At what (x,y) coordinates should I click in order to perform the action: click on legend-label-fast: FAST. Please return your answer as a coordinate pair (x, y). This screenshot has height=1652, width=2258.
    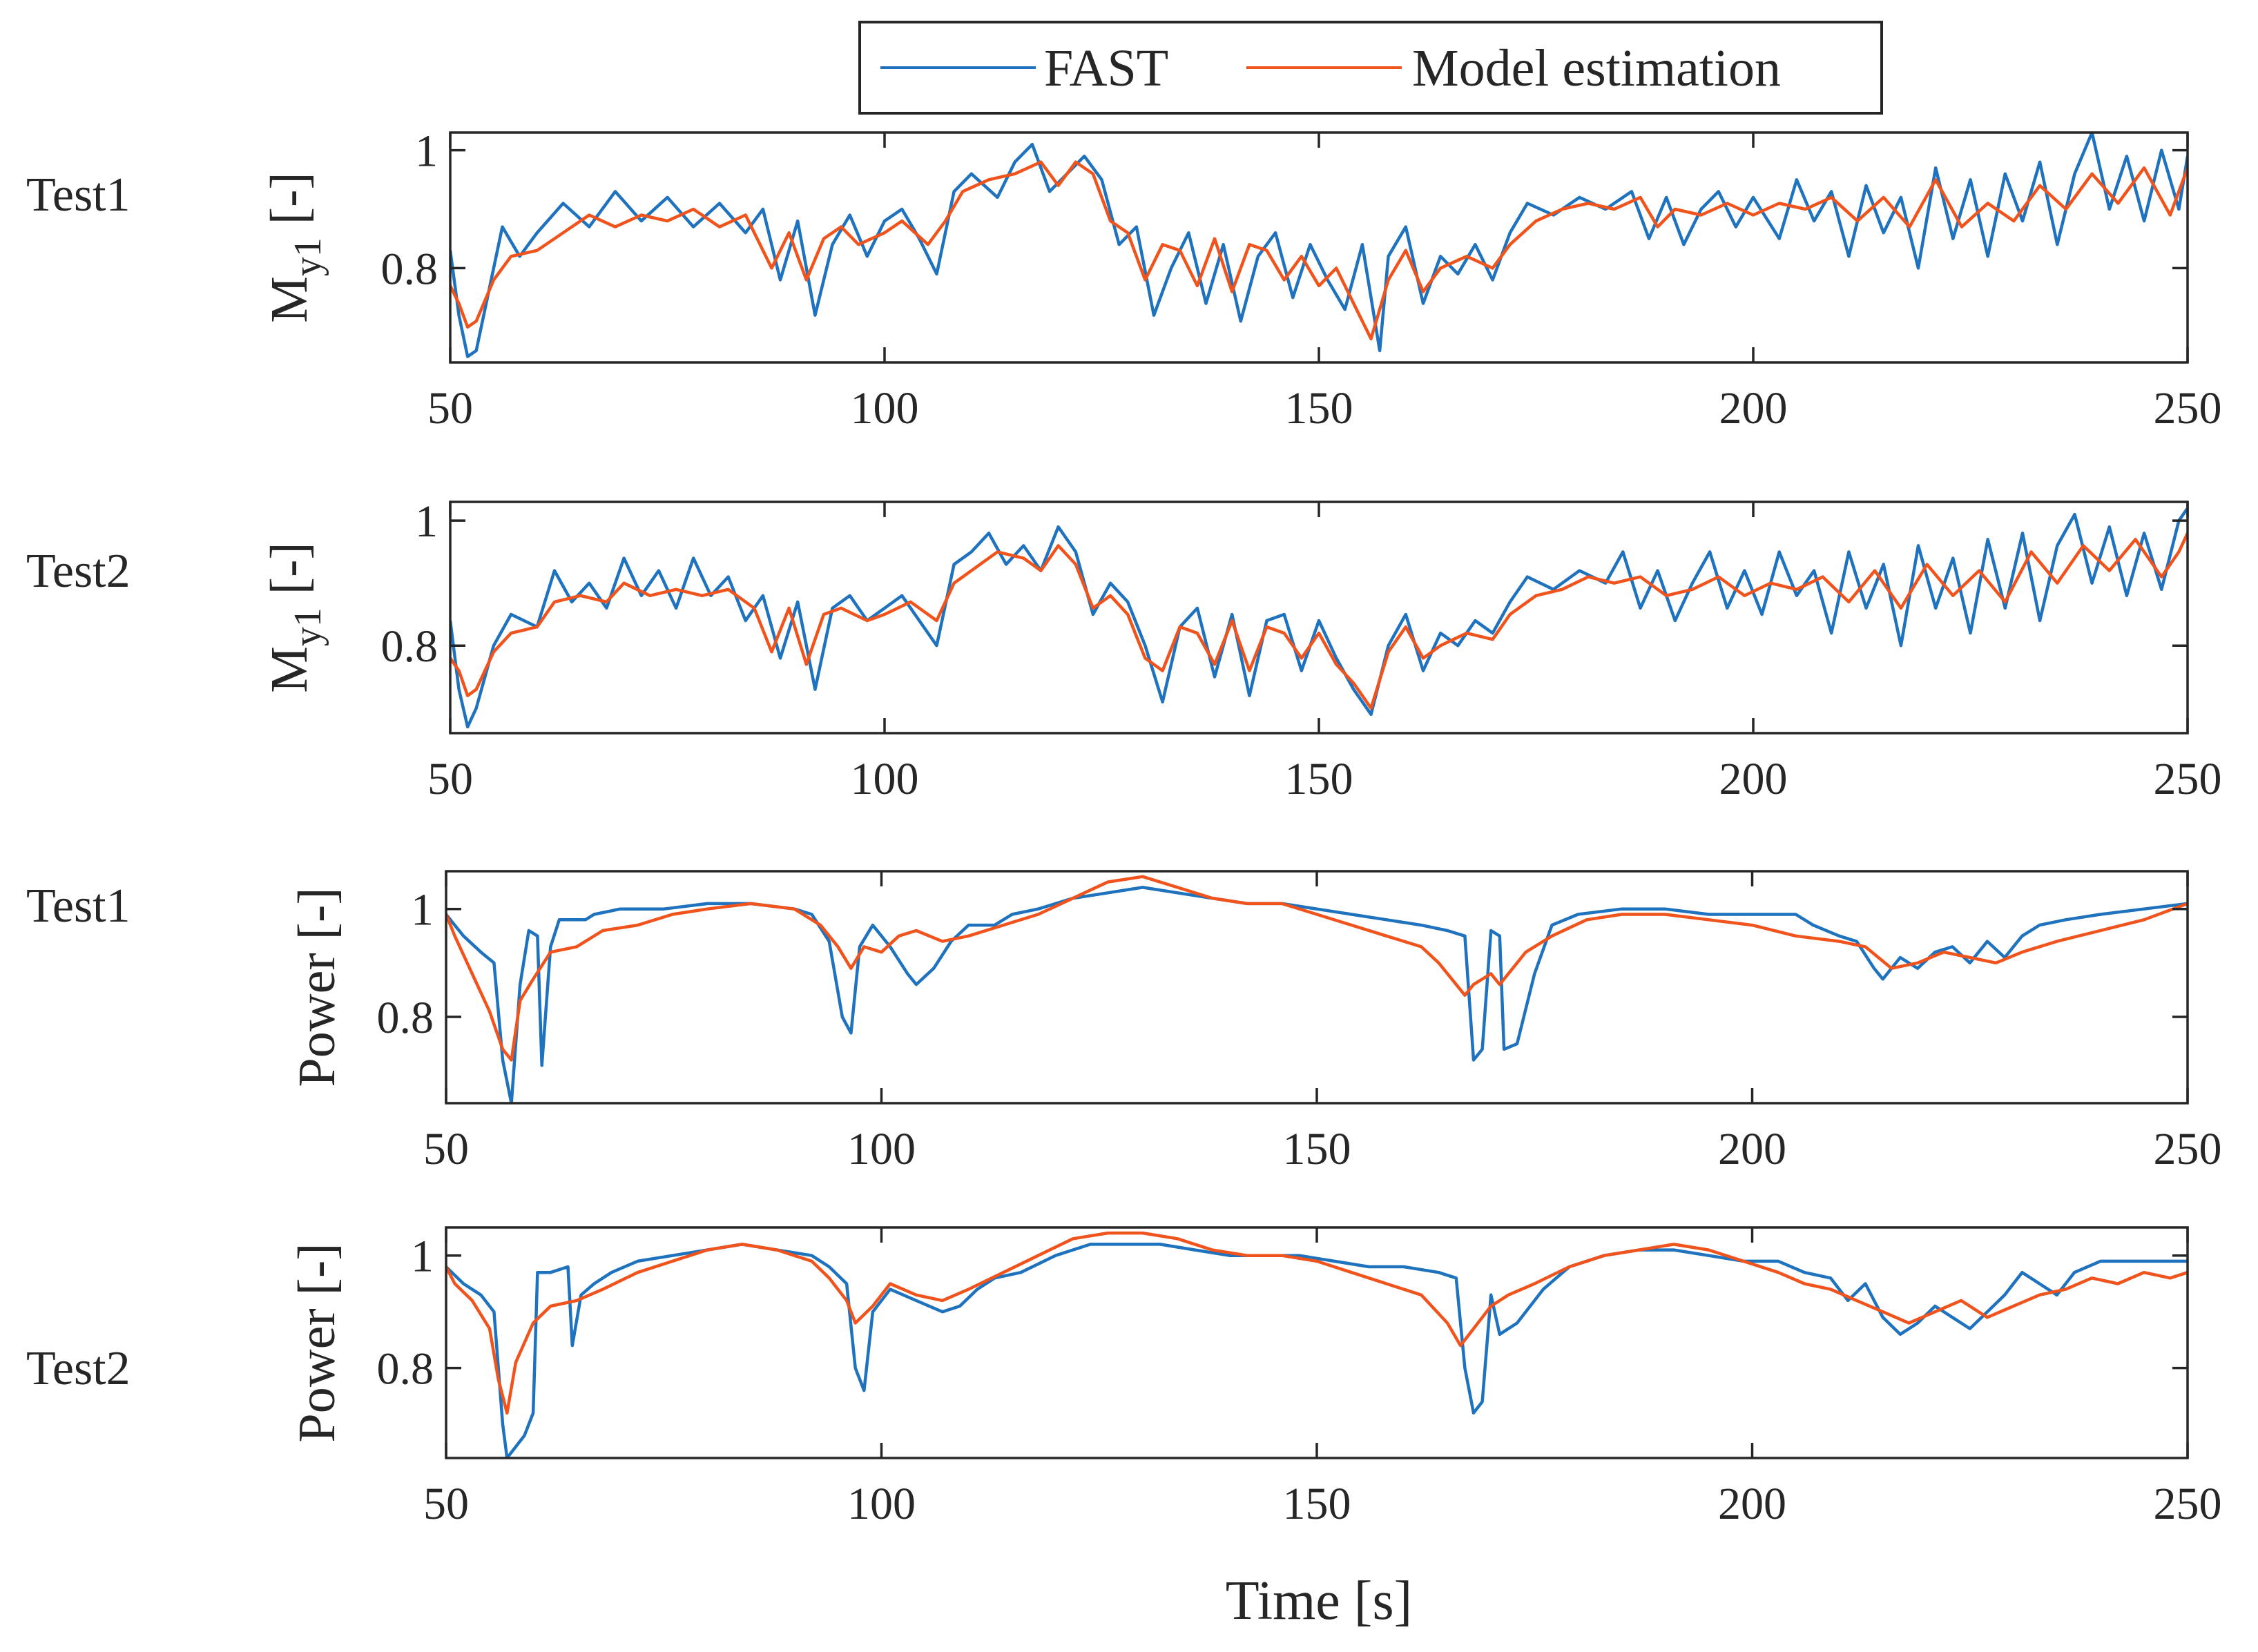
    Looking at the image, I should click on (1106, 68).